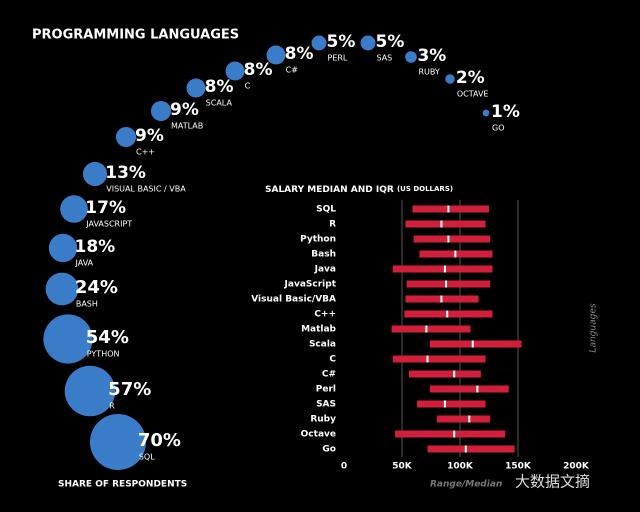 Image resolution: width=640 pixels, height=512 pixels. Describe the element at coordinates (594, 327) in the screenshot. I see `y-axis-label: Languages` at that location.